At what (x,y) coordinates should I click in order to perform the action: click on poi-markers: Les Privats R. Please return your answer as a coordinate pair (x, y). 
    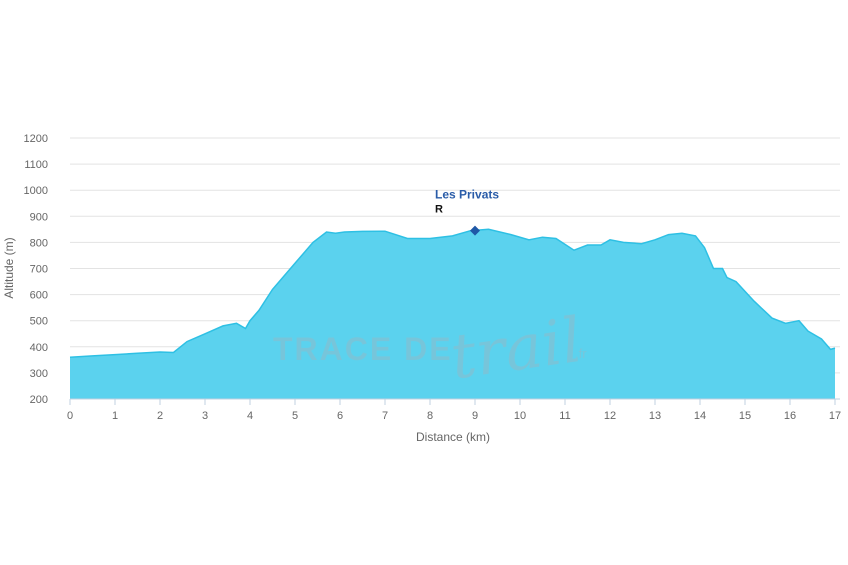
    Looking at the image, I should click on (467, 212).